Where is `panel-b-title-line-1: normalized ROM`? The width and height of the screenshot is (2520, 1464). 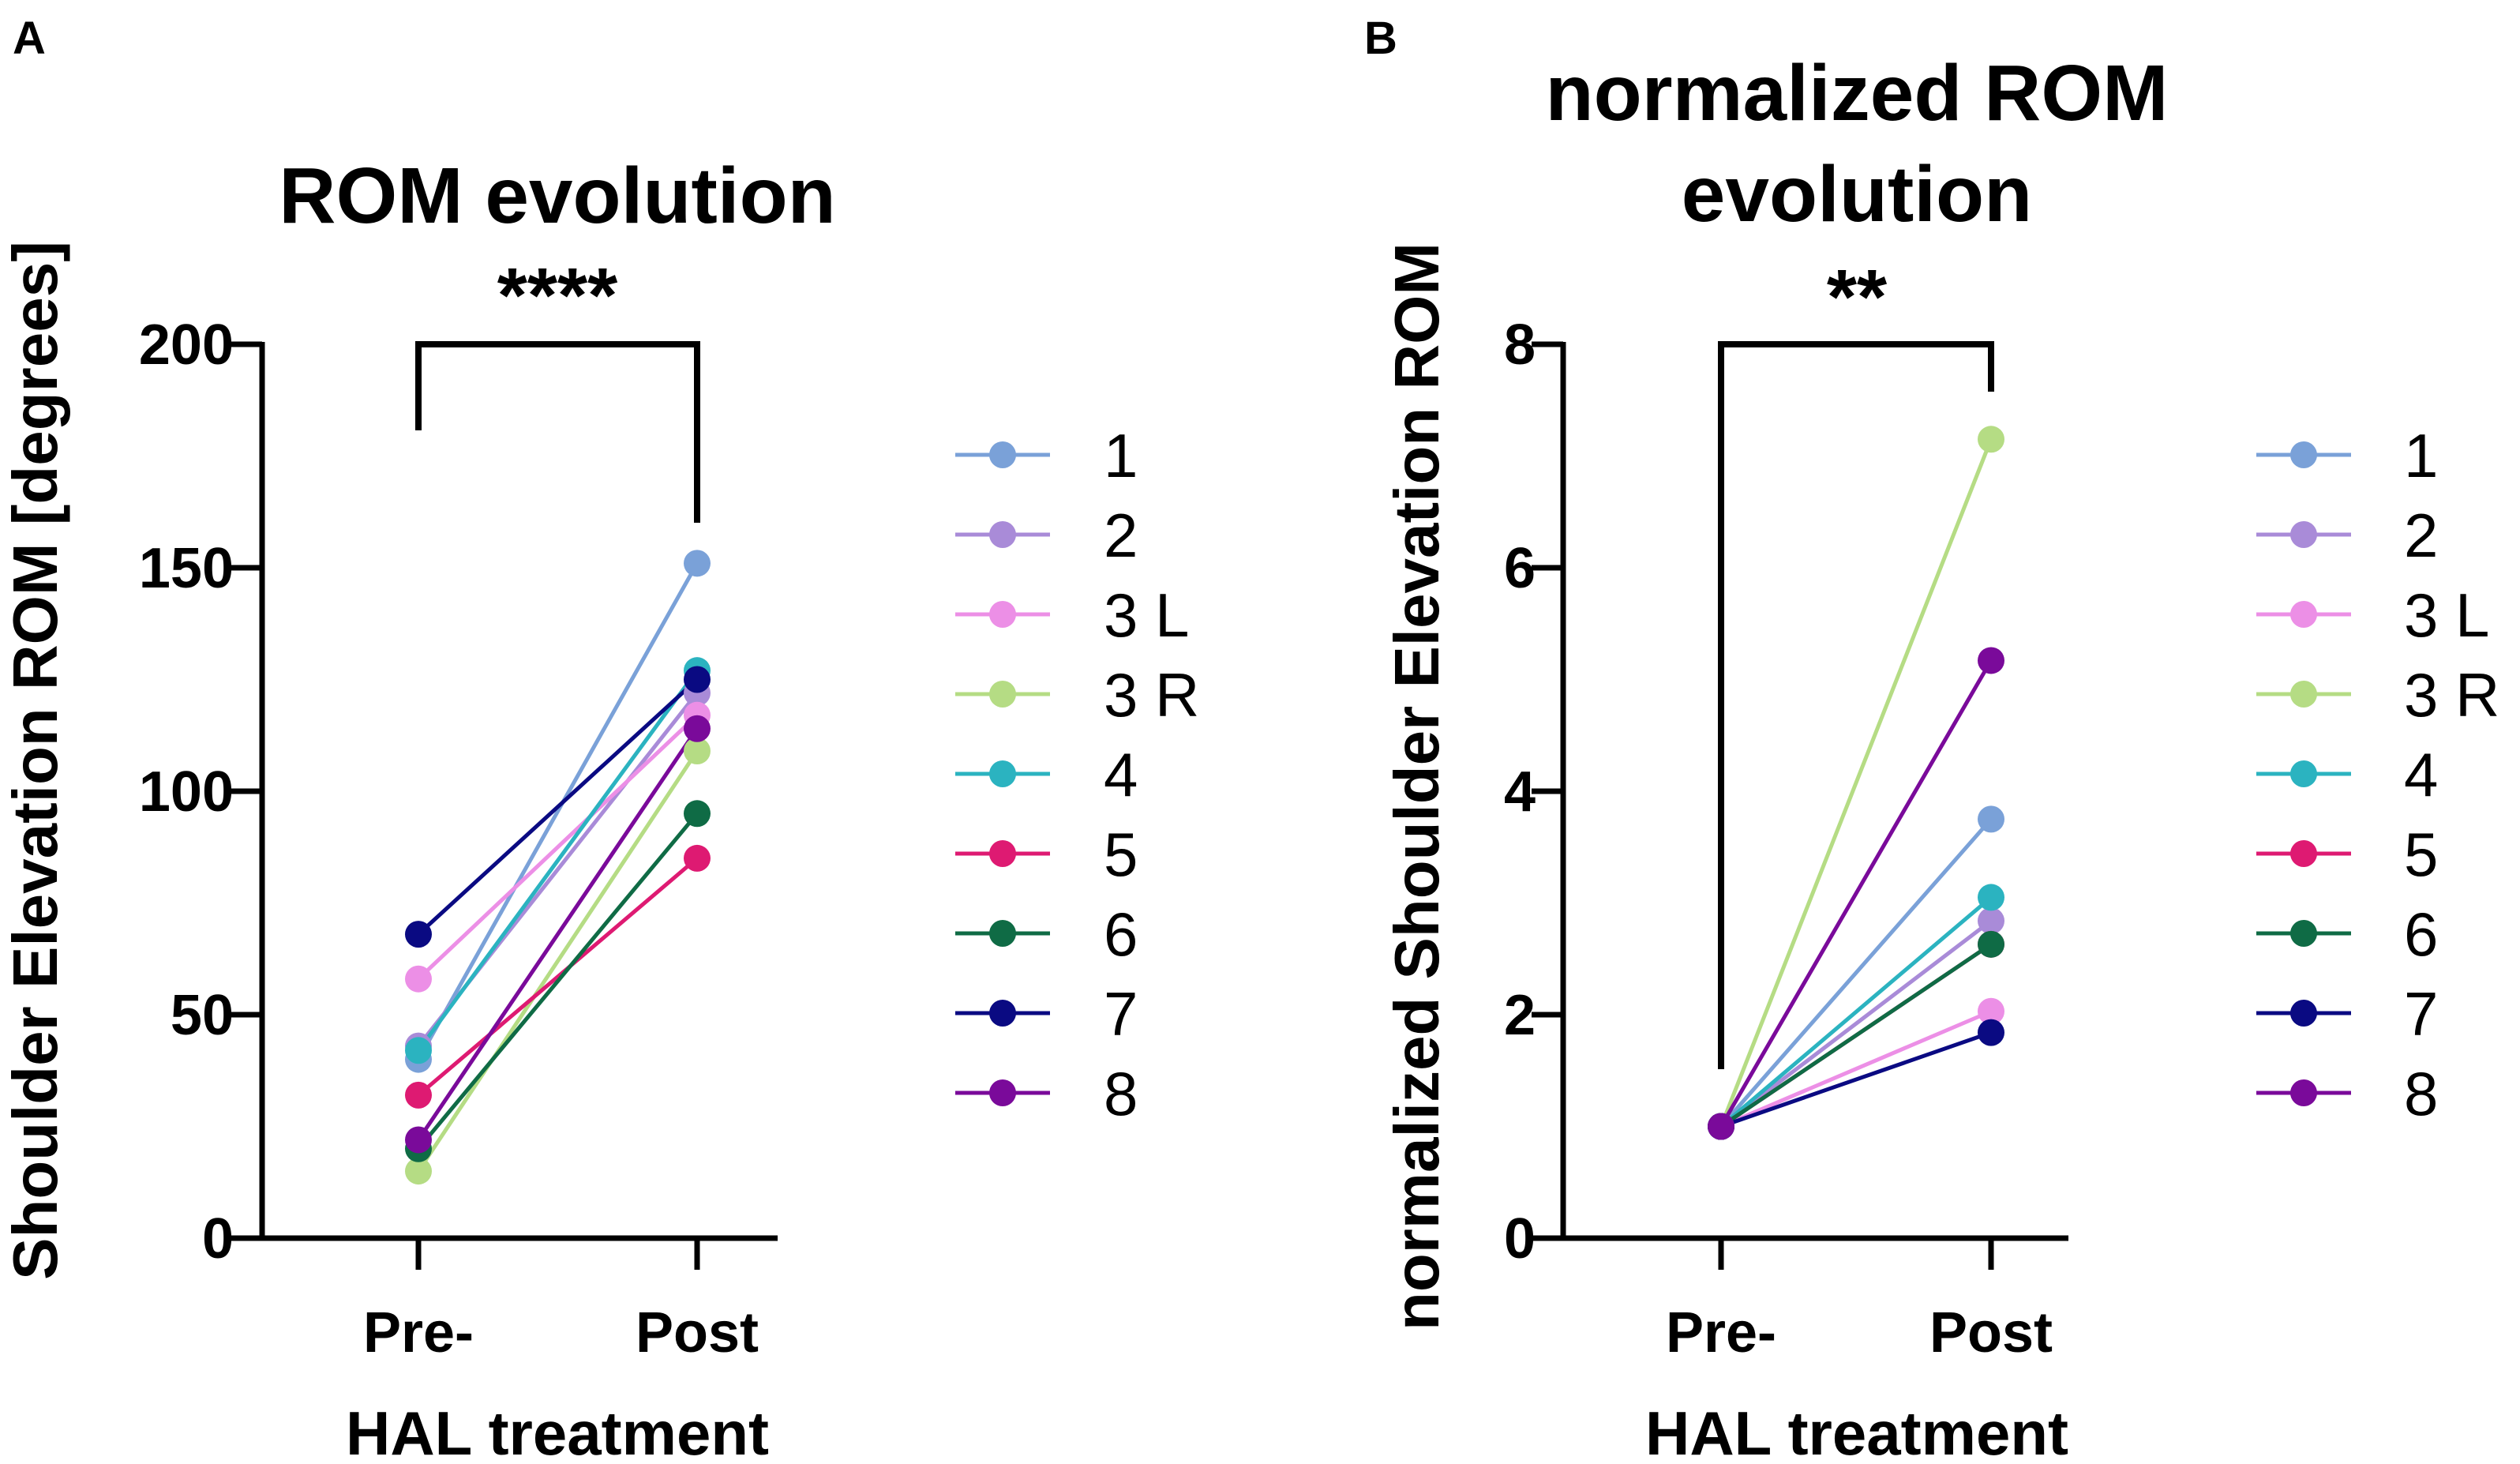
panel-b-title-line-1: normalized ROM is located at coordinates (1857, 93).